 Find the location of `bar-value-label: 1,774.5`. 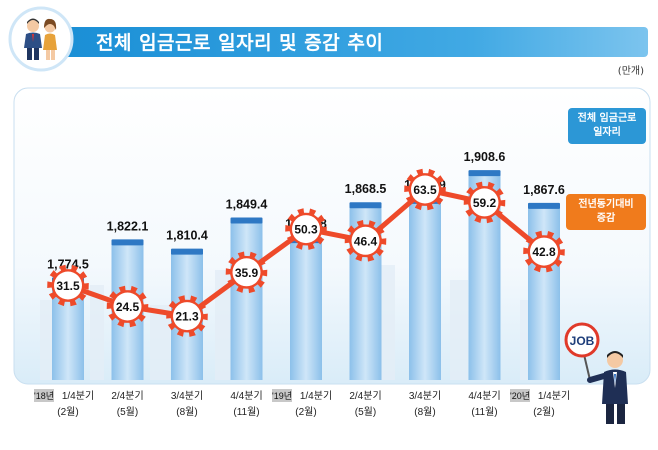

bar-value-label: 1,774.5 is located at coordinates (68, 264).